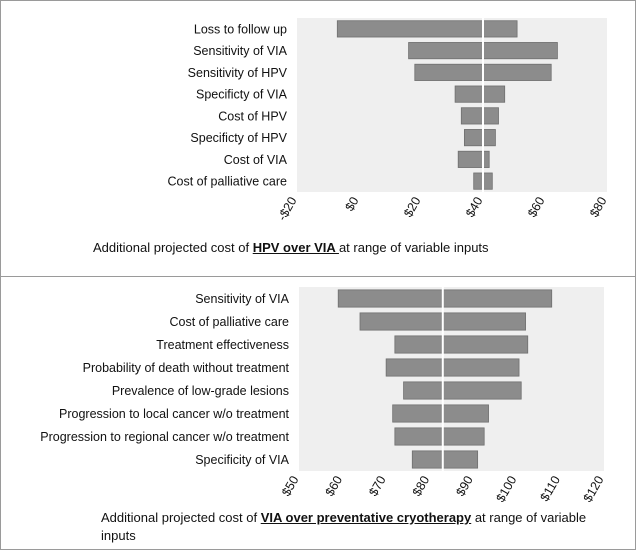 The image size is (638, 551). Describe the element at coordinates (452, 367) in the screenshot. I see `bar-probability-of-death-without-treatment` at that location.